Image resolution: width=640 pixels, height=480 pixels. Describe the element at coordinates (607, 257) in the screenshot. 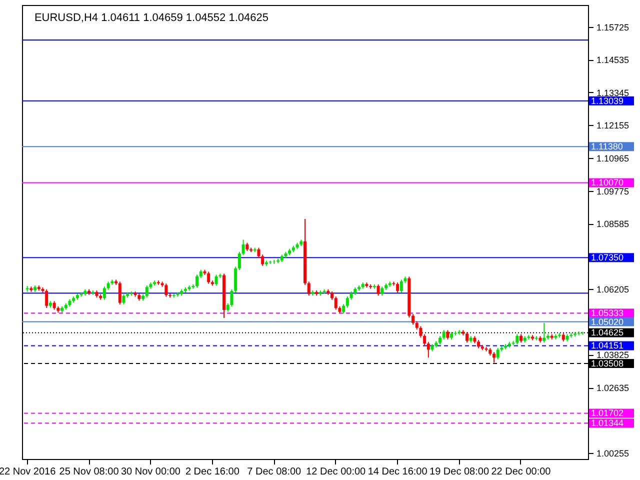

I see `ref-line-label: 1.07350` at that location.